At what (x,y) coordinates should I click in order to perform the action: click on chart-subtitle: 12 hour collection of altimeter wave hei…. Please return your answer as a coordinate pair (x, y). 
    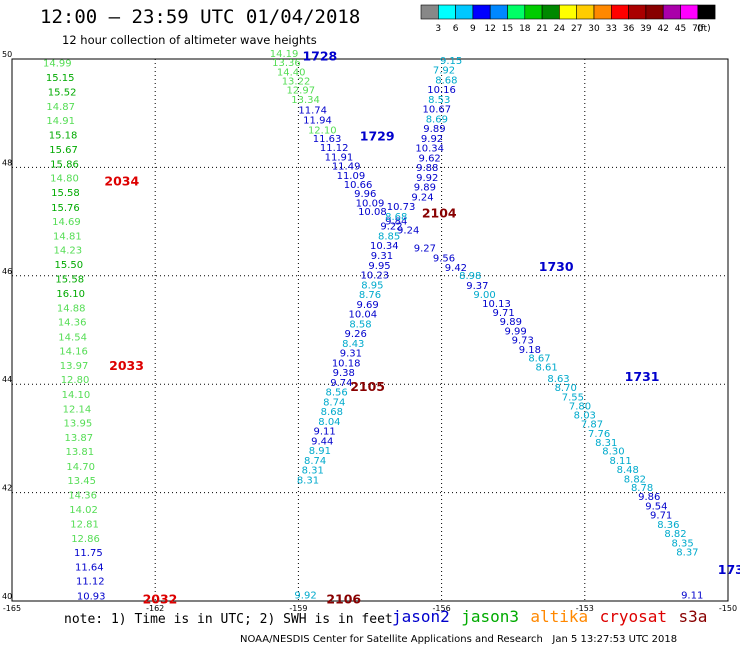
    Looking at the image, I should click on (189, 40).